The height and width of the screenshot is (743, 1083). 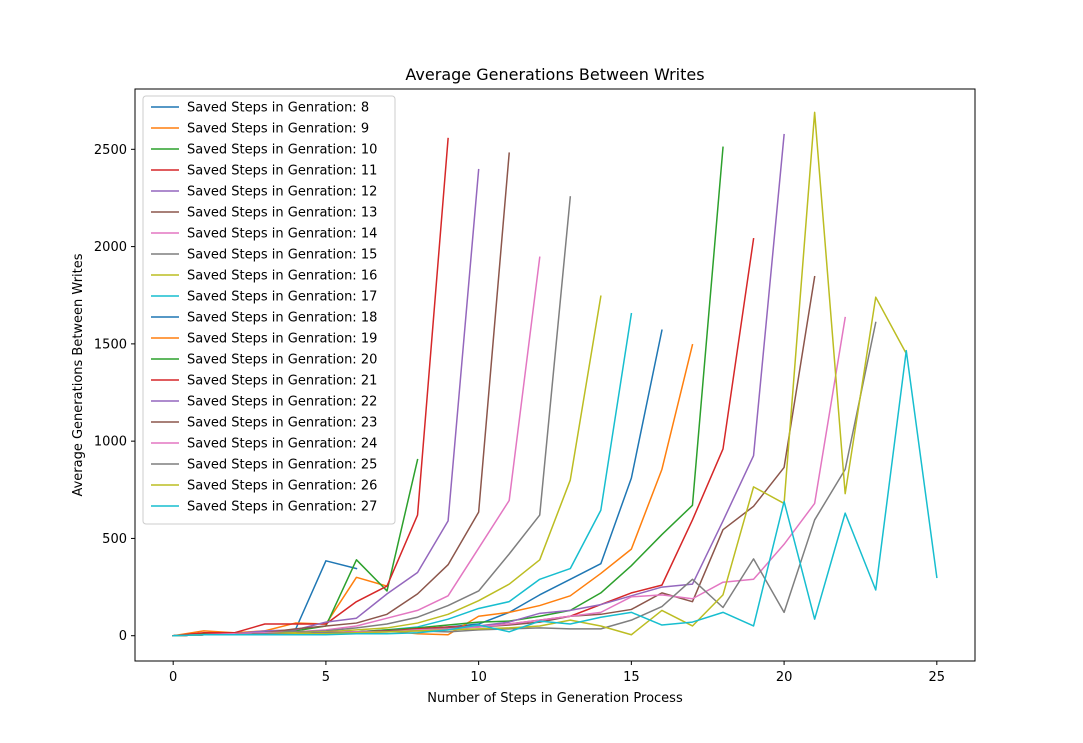 What do you see at coordinates (282, 381) in the screenshot?
I see `legend-entry: Saved Steps in Genration: 21` at bounding box center [282, 381].